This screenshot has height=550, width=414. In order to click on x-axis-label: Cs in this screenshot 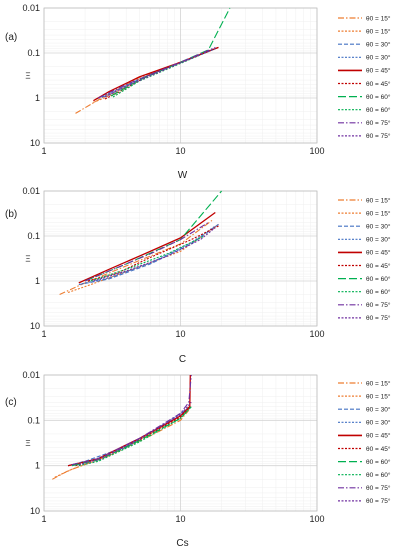, I will do `click(182, 543)`.